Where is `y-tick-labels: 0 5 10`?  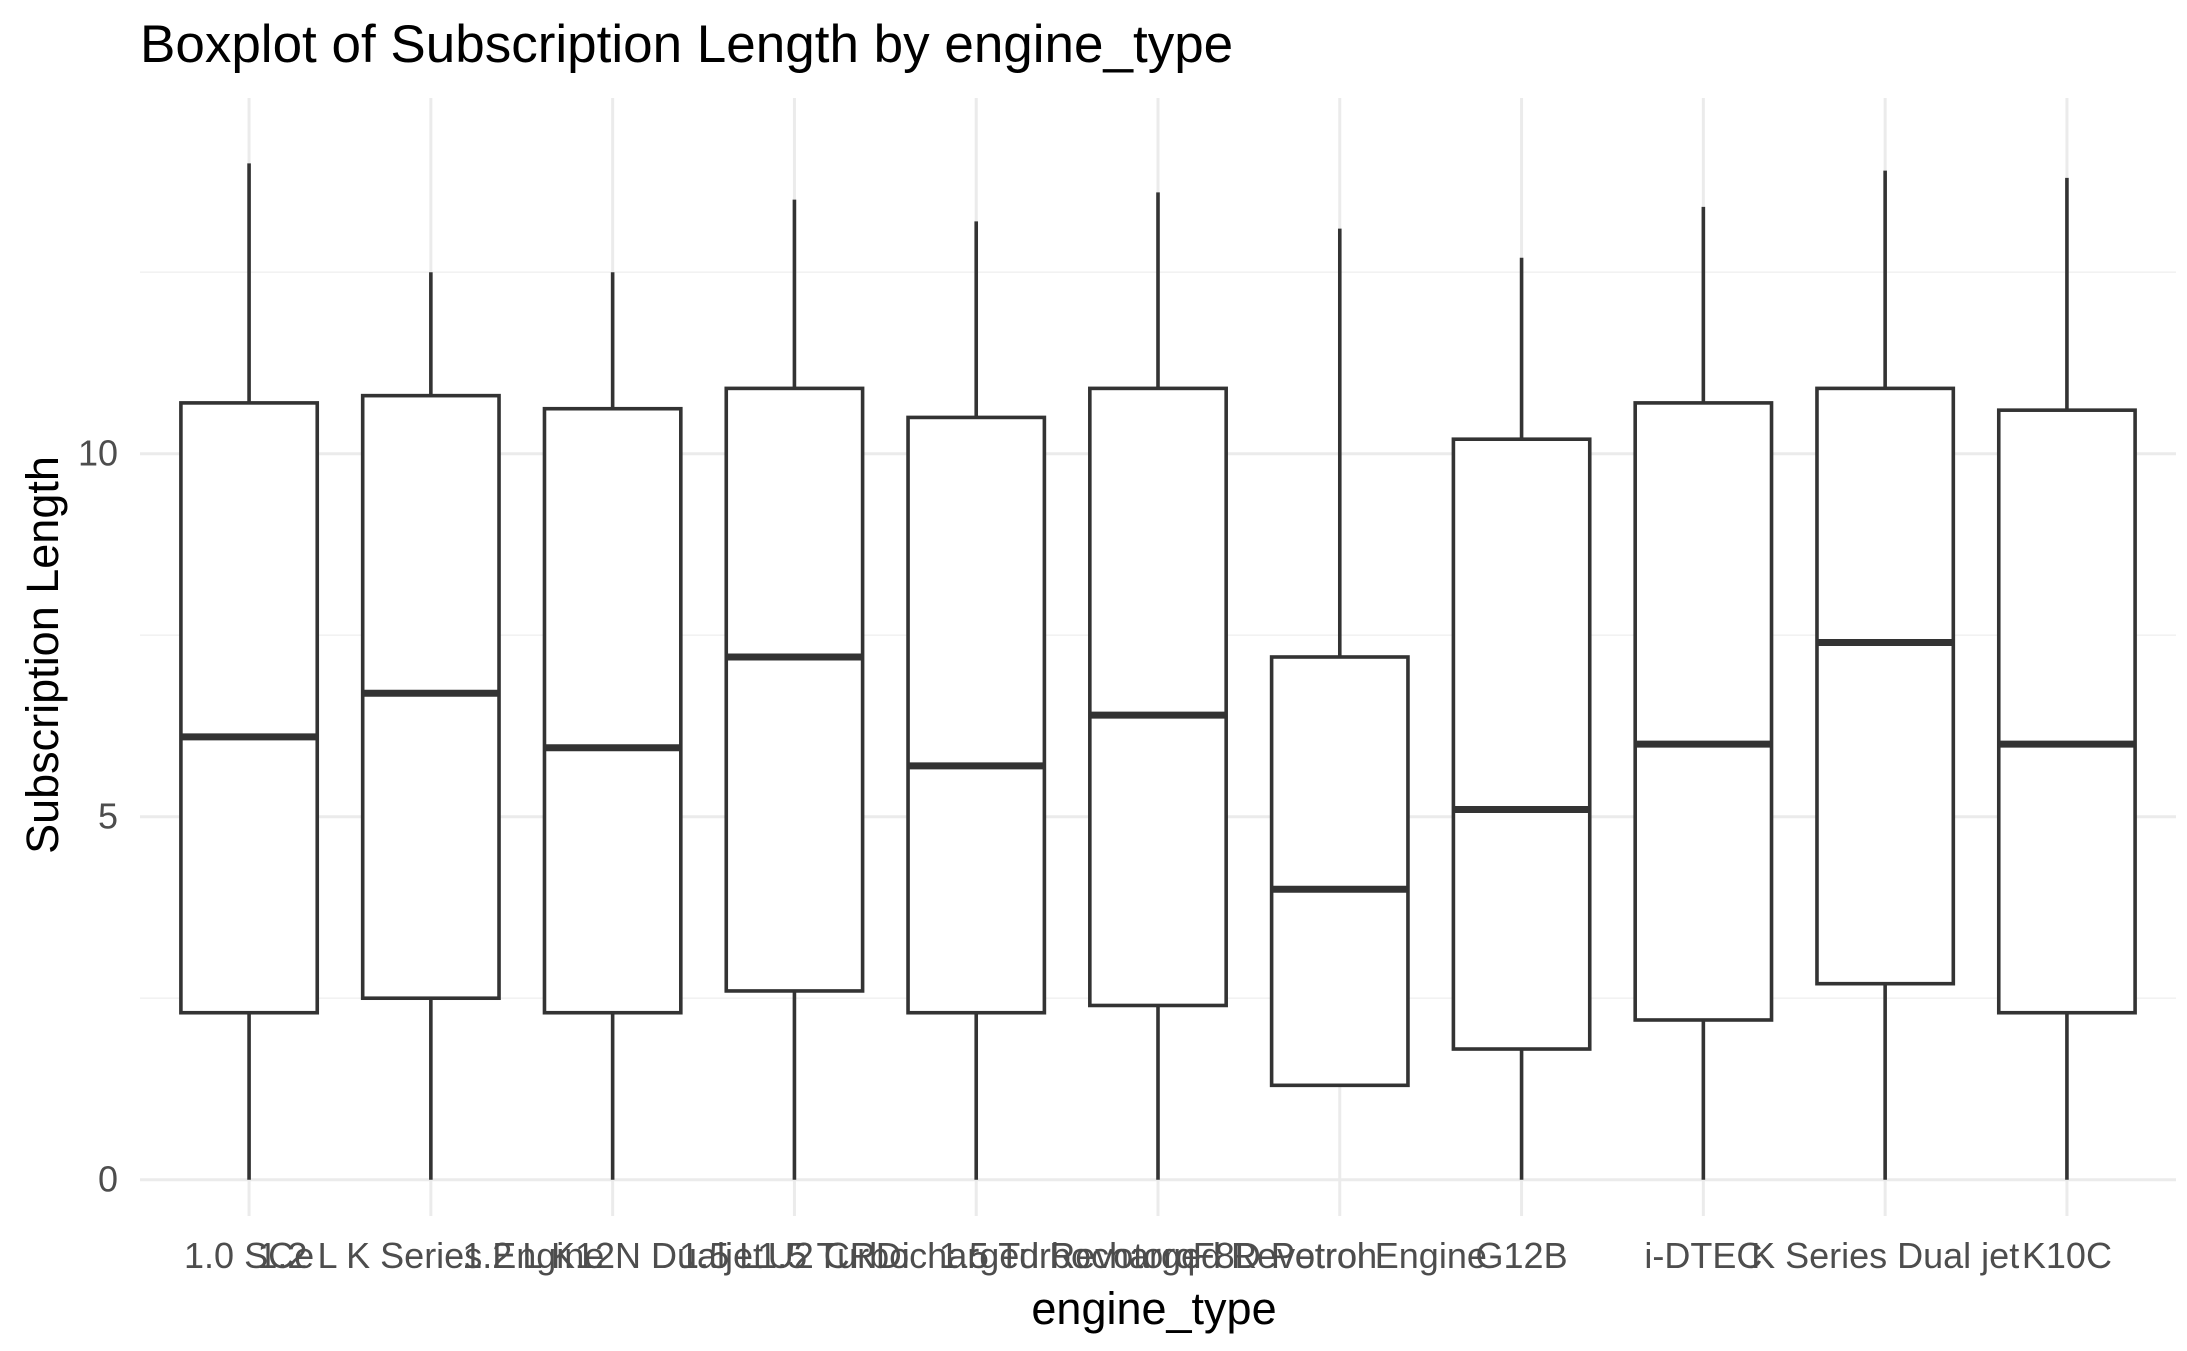
y-tick-labels: 0 5 10 is located at coordinates (98, 816).